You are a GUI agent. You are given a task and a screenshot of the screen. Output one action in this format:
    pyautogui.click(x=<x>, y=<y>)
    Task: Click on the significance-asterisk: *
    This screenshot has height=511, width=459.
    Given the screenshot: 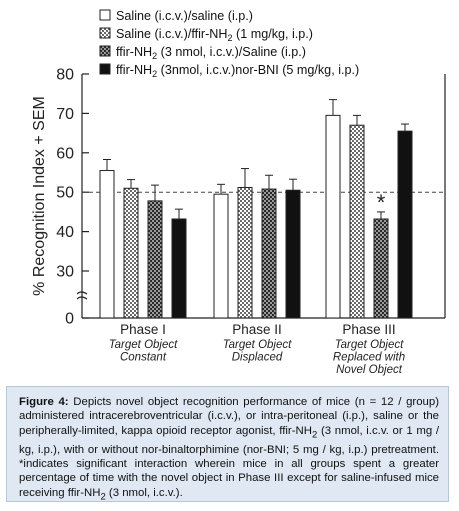 What is the action you would take?
    pyautogui.click(x=381, y=202)
    